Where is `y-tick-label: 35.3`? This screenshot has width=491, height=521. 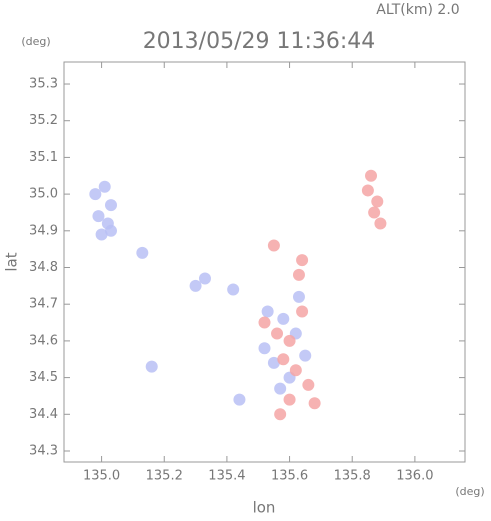 y-tick-label: 35.3 is located at coordinates (43, 84).